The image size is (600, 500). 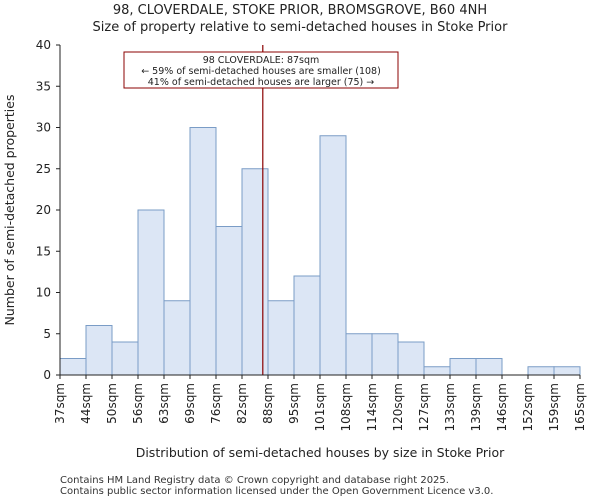 What do you see at coordinates (47, 334) in the screenshot?
I see `y-tick-label: 5` at bounding box center [47, 334].